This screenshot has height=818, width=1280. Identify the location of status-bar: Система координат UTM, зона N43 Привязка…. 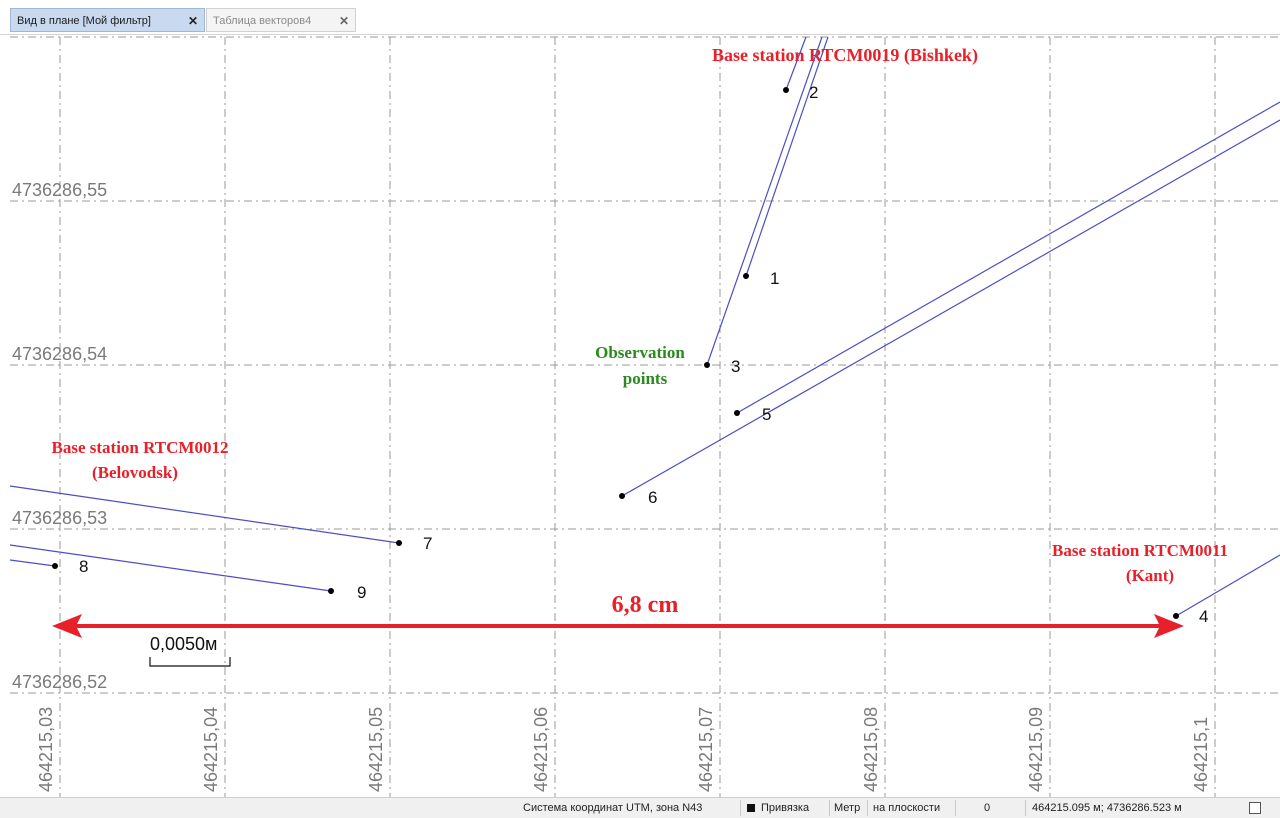
(640, 807).